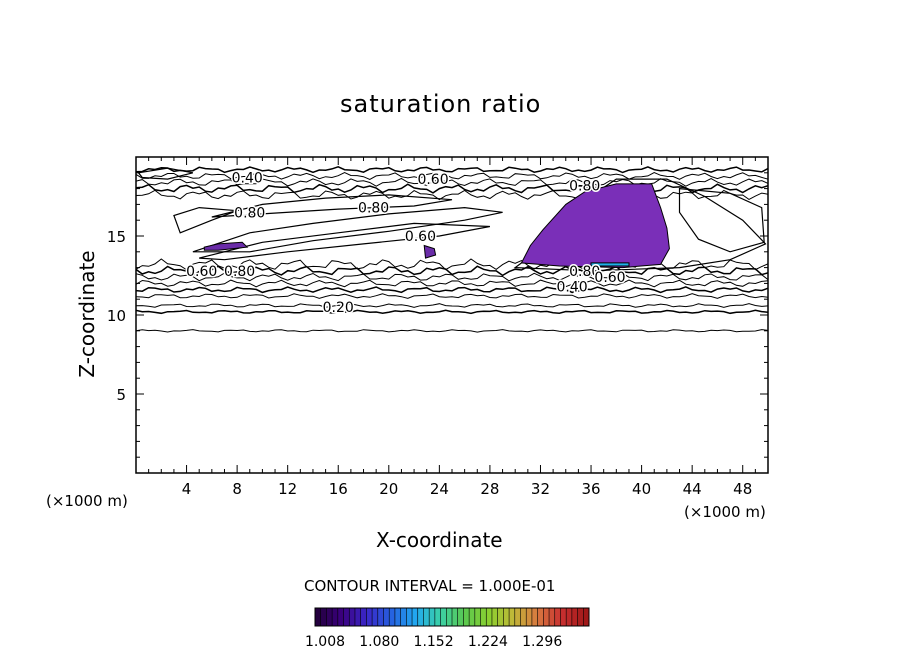  What do you see at coordinates (338, 308) in the screenshot?
I see `contour-label: 0.20` at bounding box center [338, 308].